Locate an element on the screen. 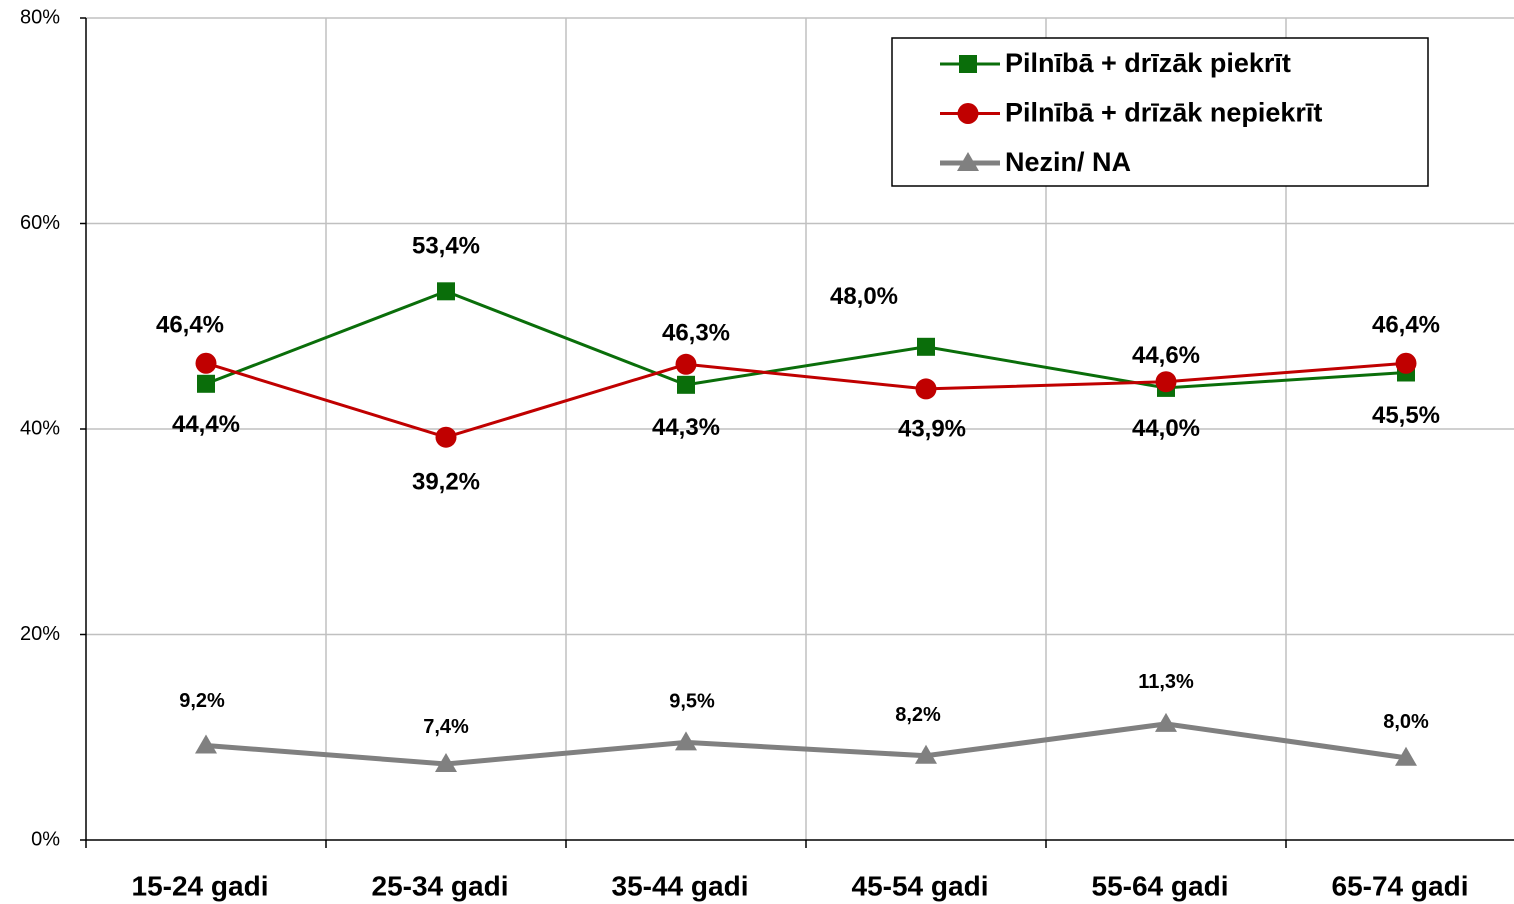 The width and height of the screenshot is (1514, 904). data-label: 53,4% is located at coordinates (446, 246).